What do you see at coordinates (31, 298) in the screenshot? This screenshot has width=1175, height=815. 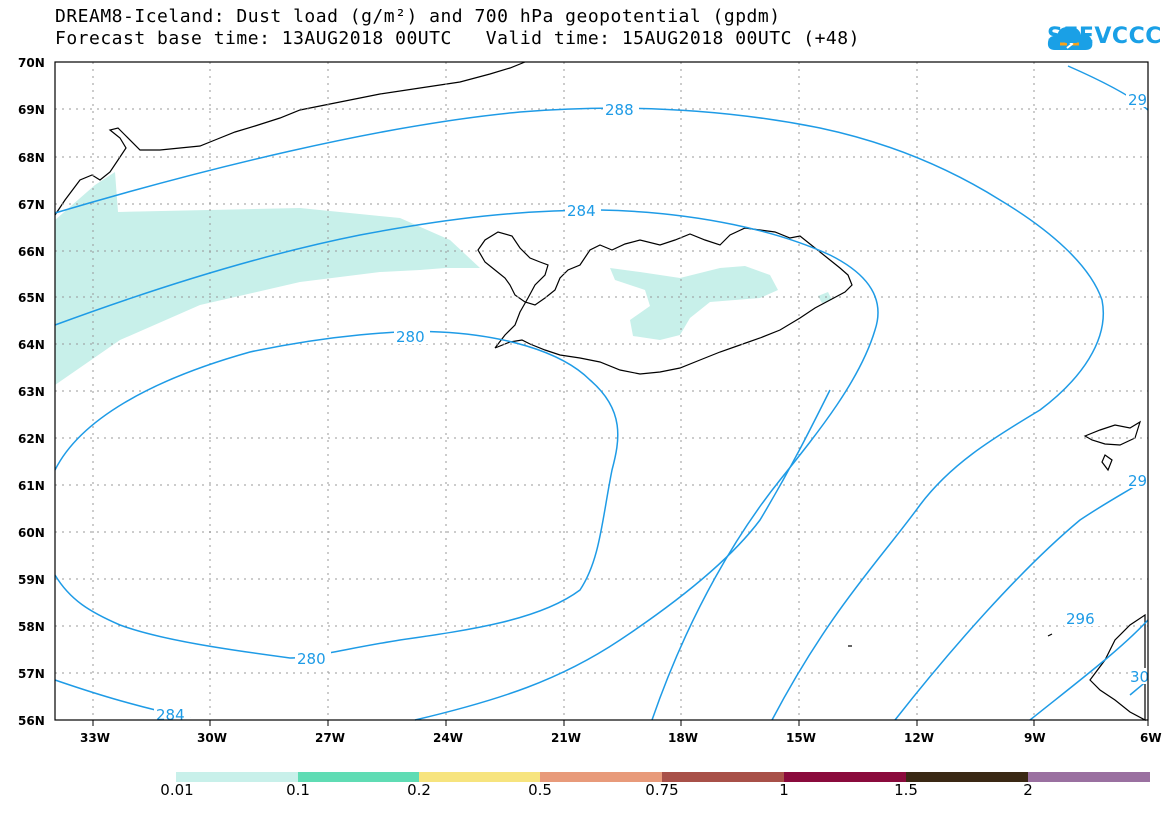 I see `lat-label: 65N` at bounding box center [31, 298].